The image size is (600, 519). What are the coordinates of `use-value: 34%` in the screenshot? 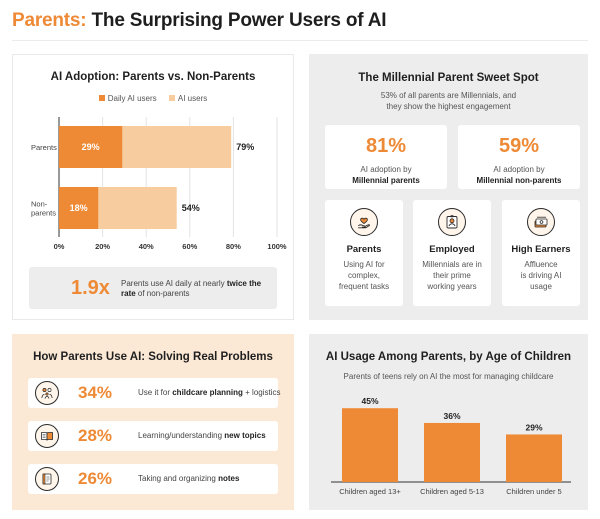 It's located at (95, 392).